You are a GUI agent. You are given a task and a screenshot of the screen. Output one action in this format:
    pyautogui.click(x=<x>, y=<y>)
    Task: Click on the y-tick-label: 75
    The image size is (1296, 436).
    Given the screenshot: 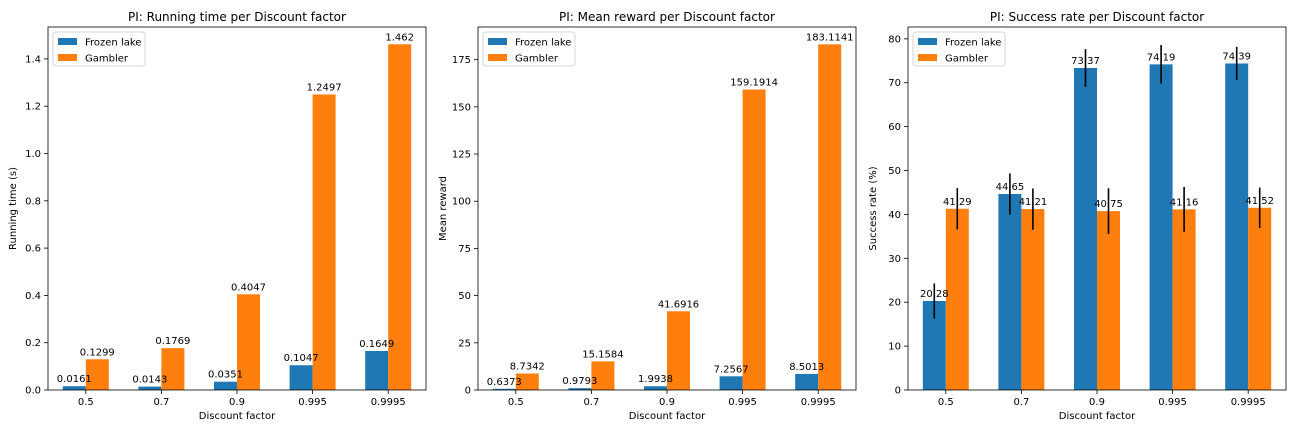 What is the action you would take?
    pyautogui.click(x=464, y=249)
    